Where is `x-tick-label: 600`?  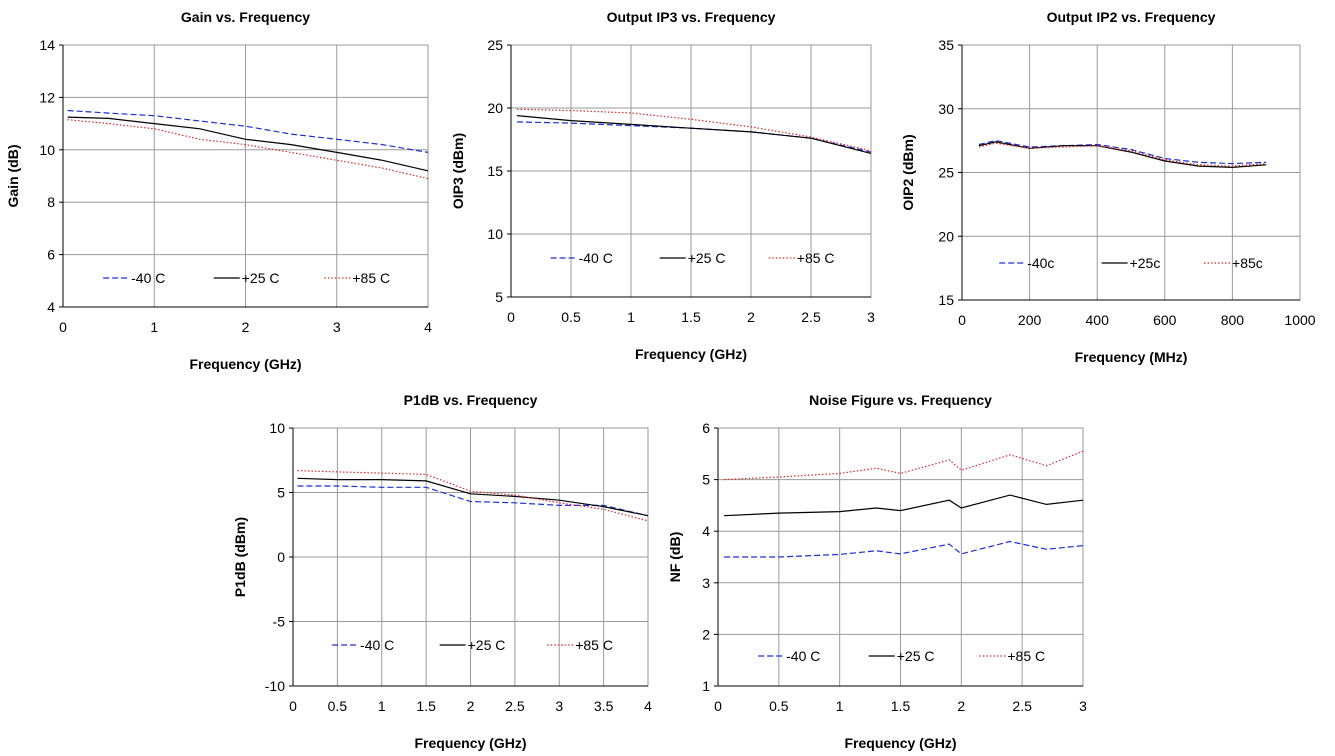 x-tick-label: 600 is located at coordinates (1165, 320).